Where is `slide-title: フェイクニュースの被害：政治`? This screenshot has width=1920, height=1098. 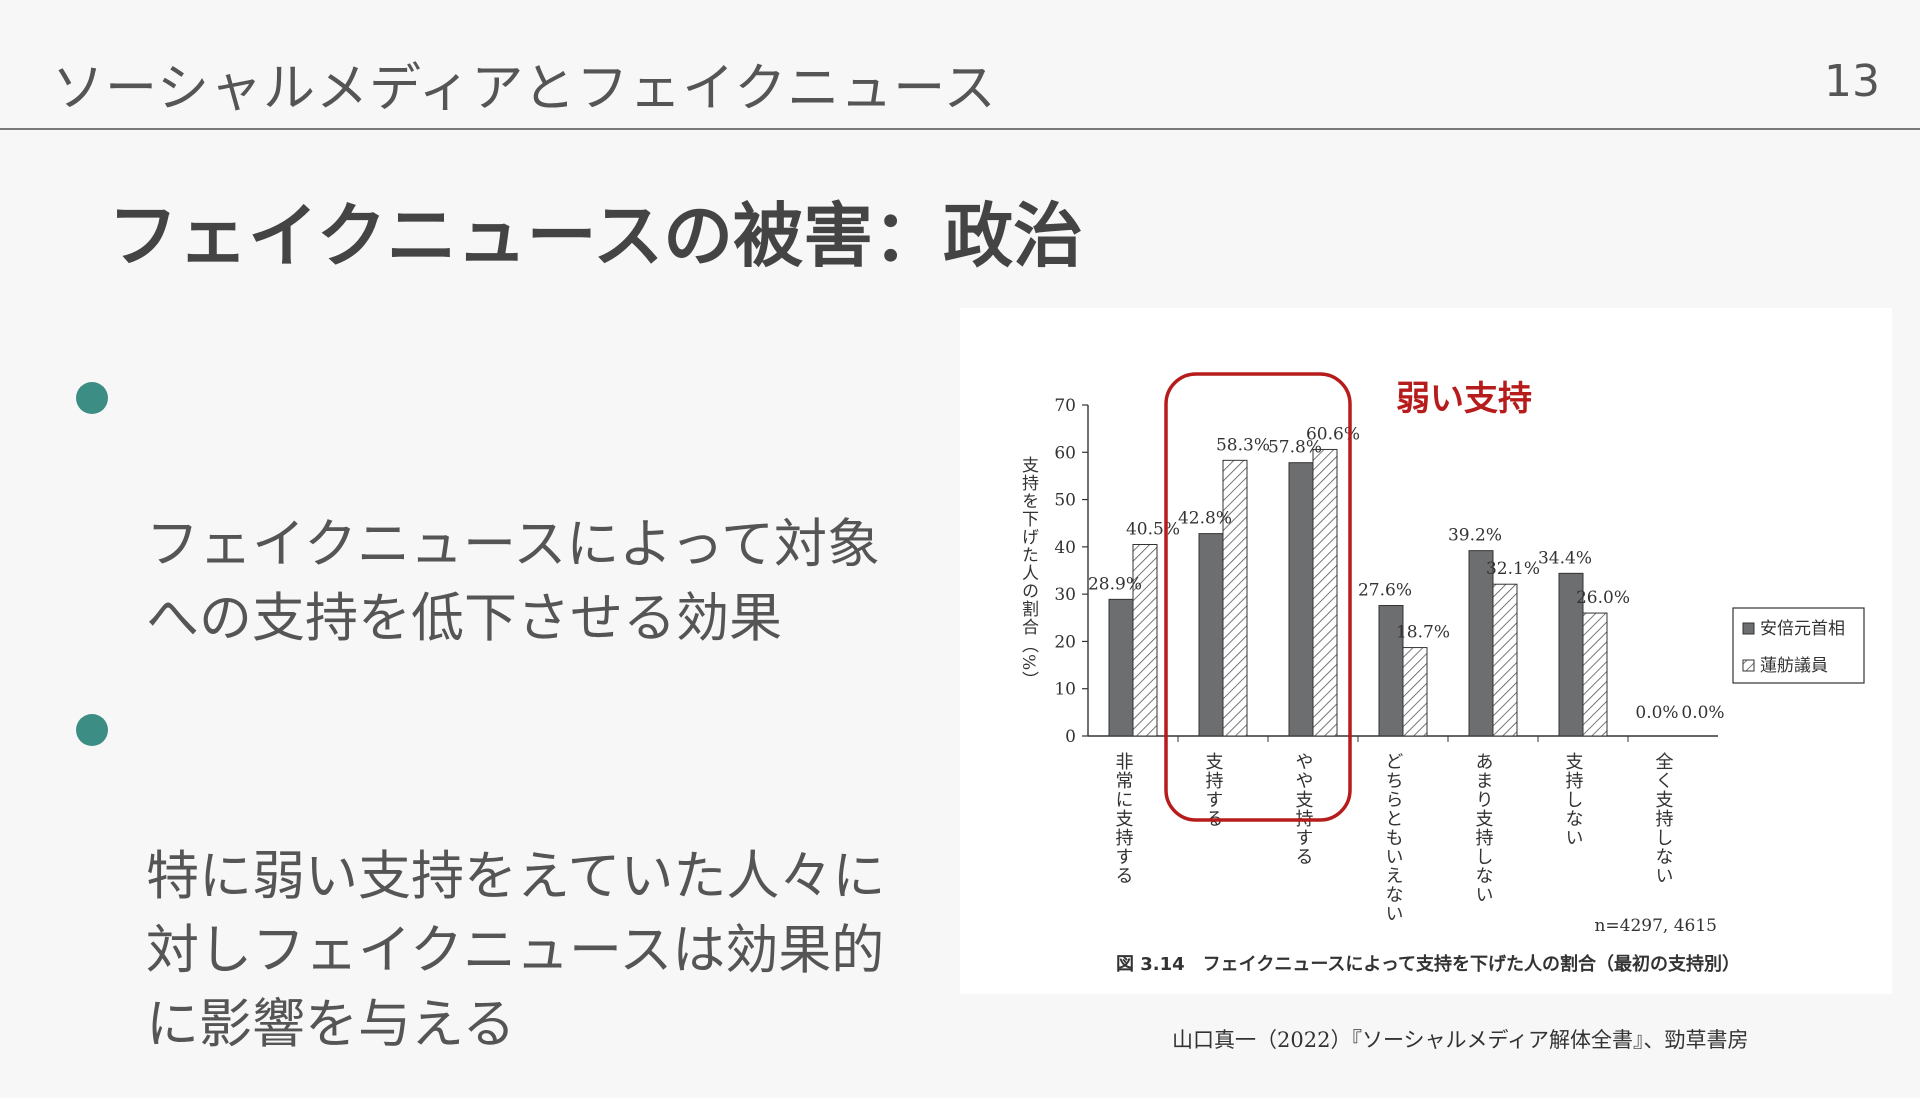
slide-title: フェイクニュースの被害：政治 is located at coordinates (596, 236).